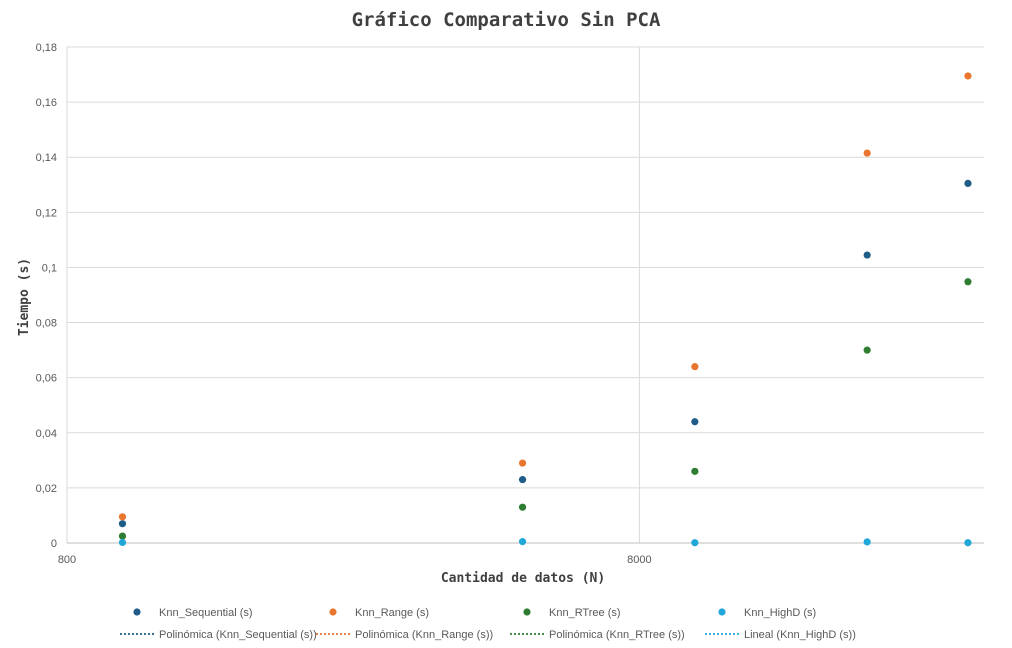  I want to click on legend-label: Polinómica (Knn_Range (s)), so click(424, 635).